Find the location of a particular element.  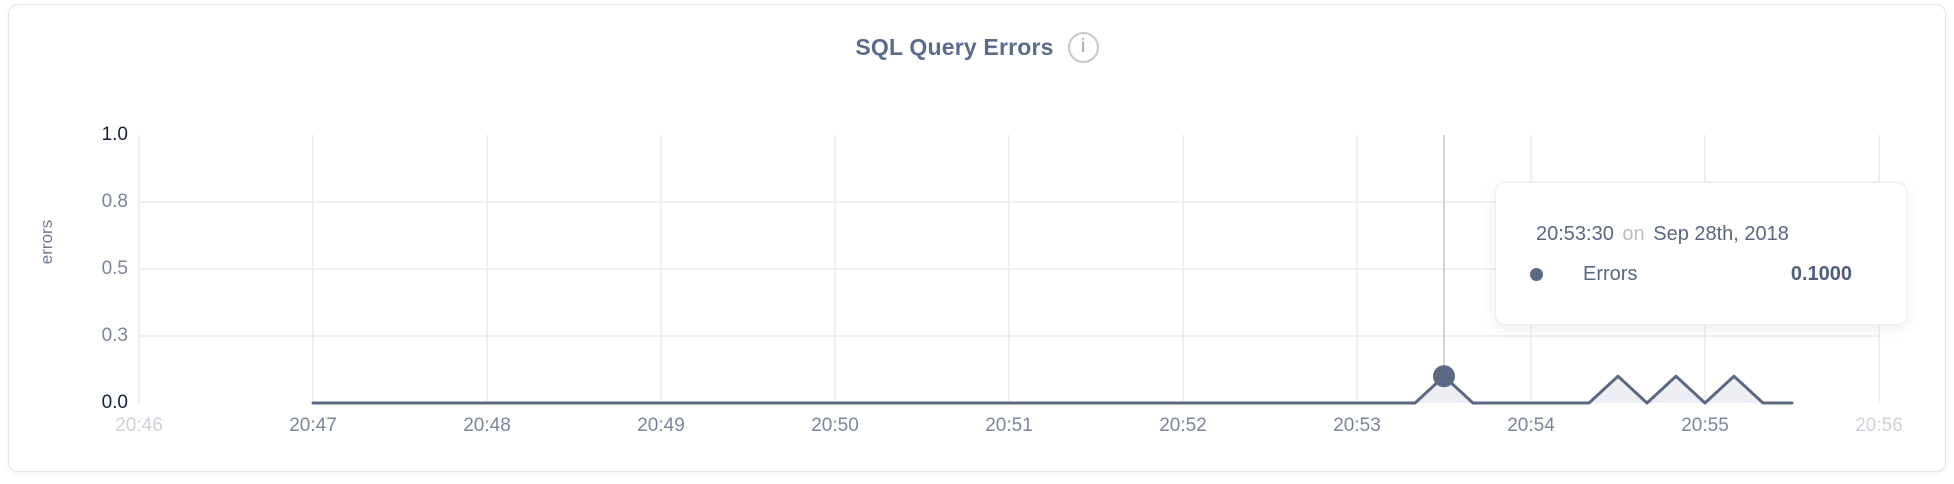

y-tick-label: 0.8 is located at coordinates (114, 201).